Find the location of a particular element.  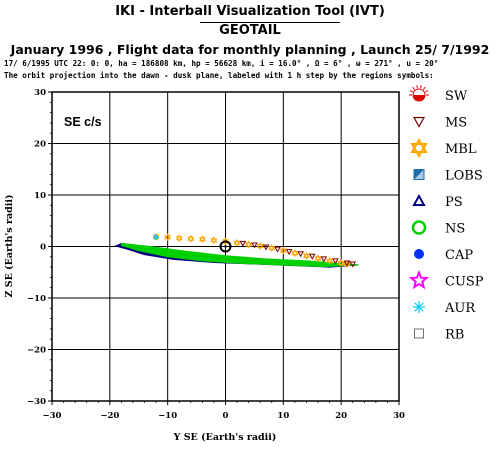

earth-center is located at coordinates (225, 246).